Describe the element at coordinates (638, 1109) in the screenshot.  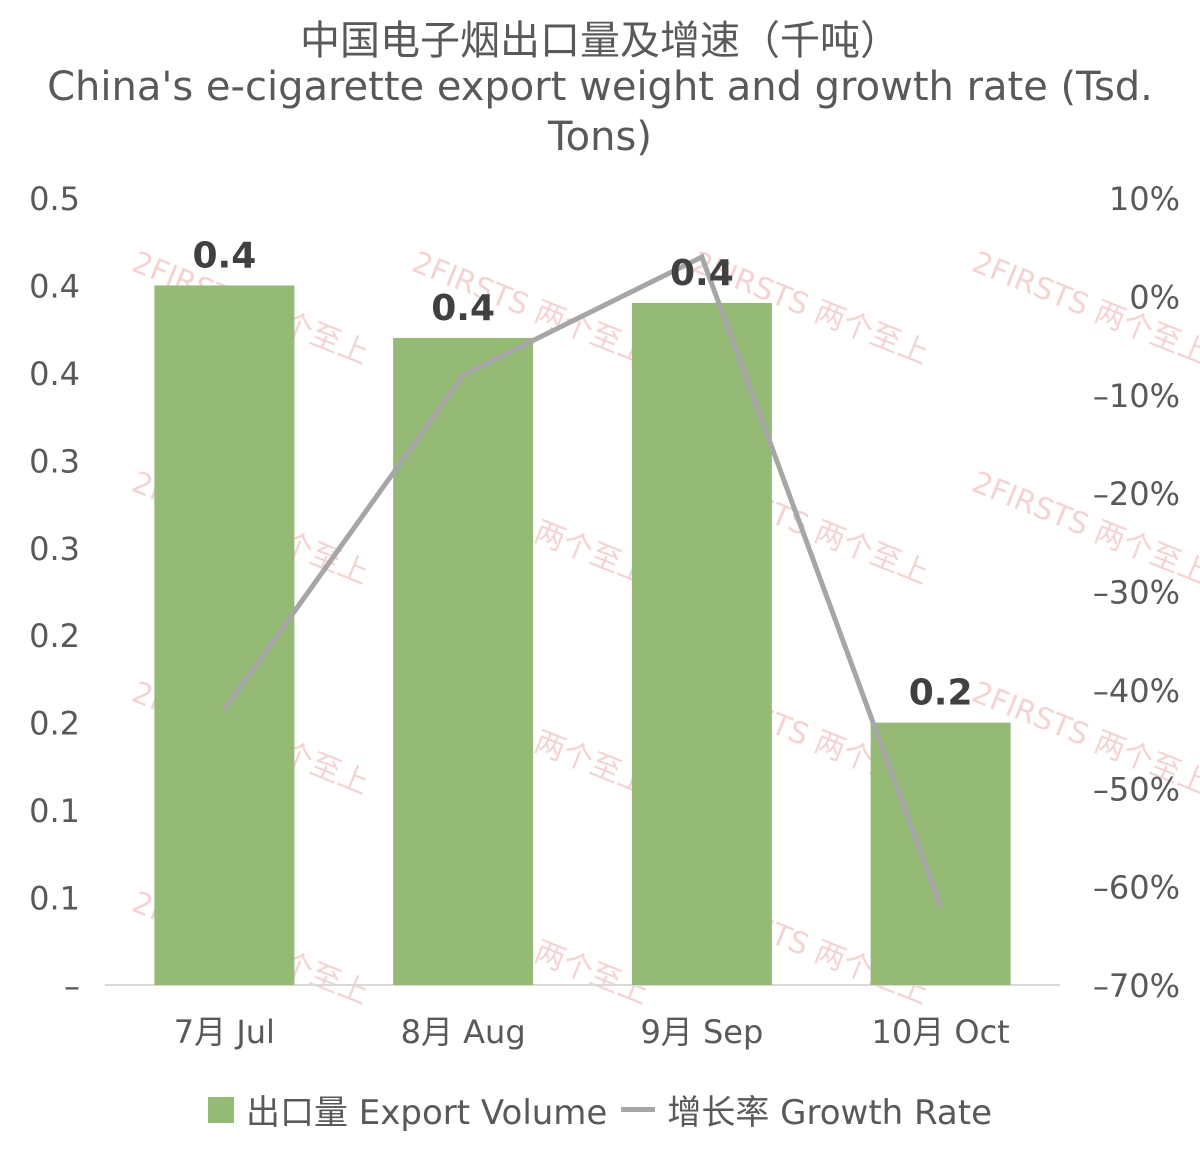
I see `legend-swatch-line` at that location.